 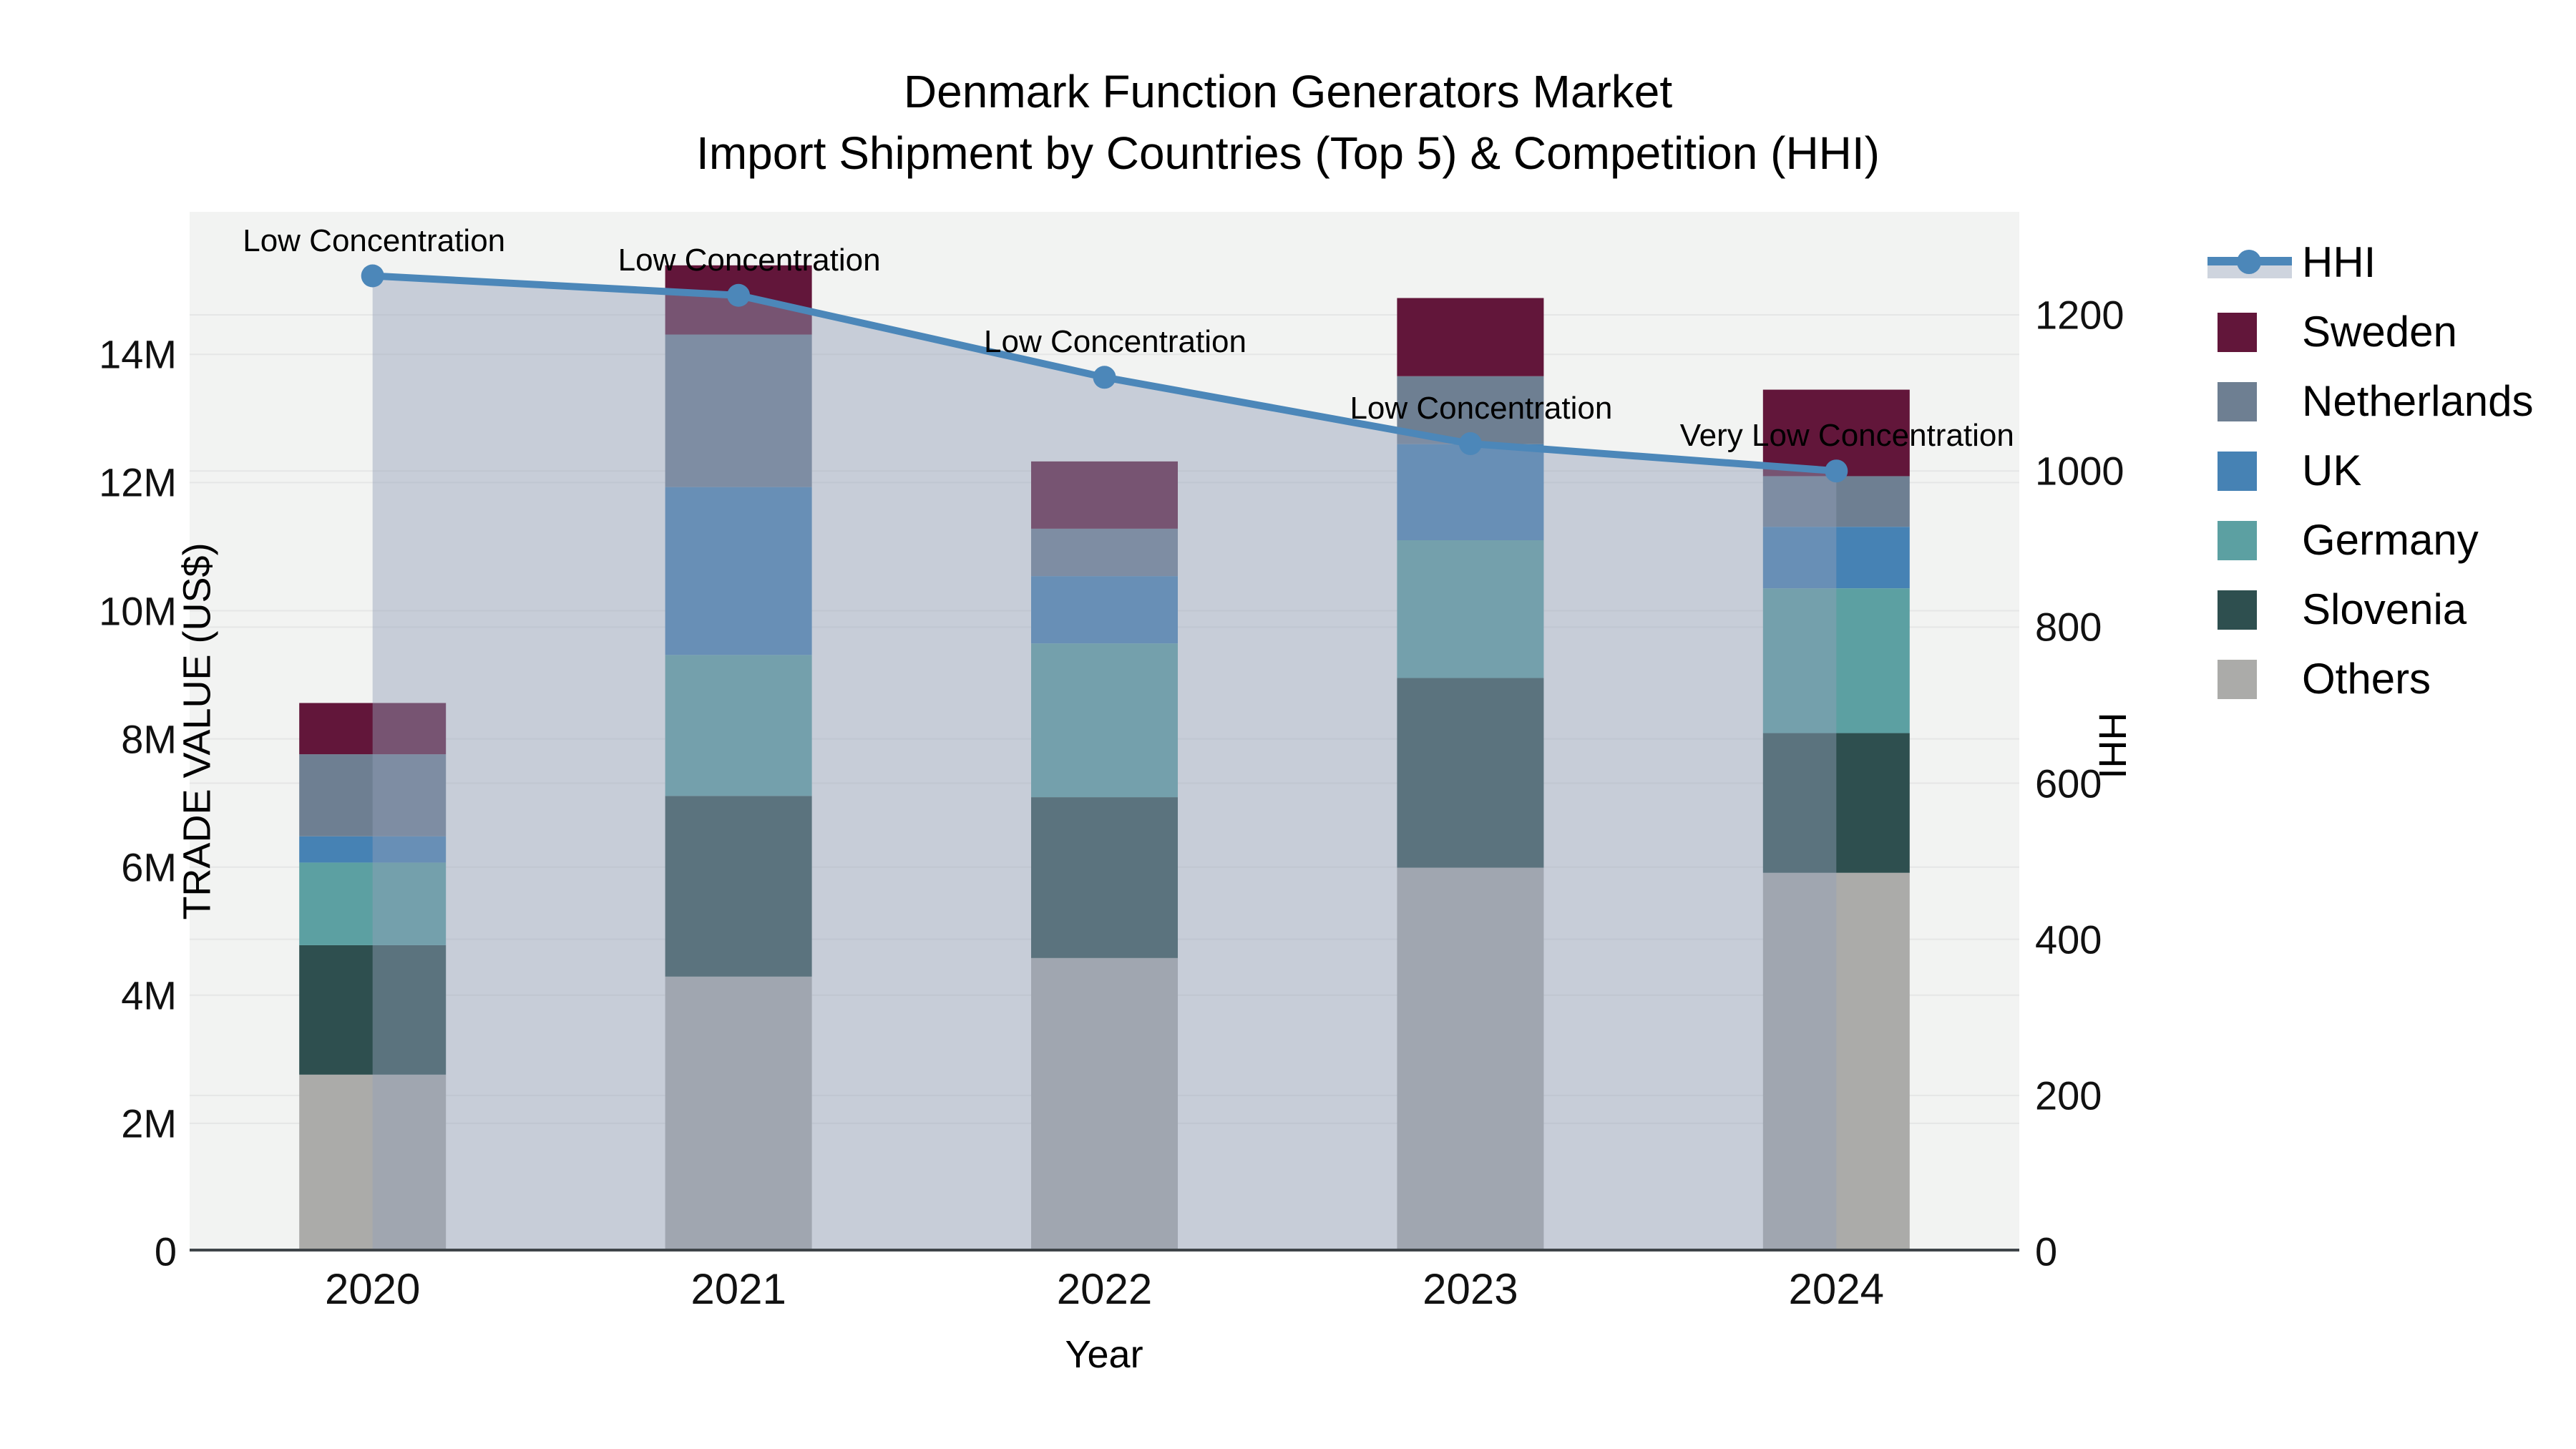 What do you see at coordinates (149, 1123) in the screenshot?
I see `left-tick-2M: 2M` at bounding box center [149, 1123].